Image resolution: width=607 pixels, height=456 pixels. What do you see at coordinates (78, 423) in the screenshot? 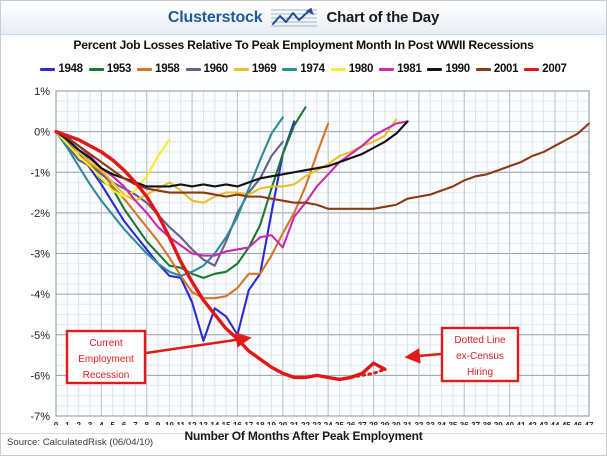
I see `x-tick-label: 2` at bounding box center [78, 423].